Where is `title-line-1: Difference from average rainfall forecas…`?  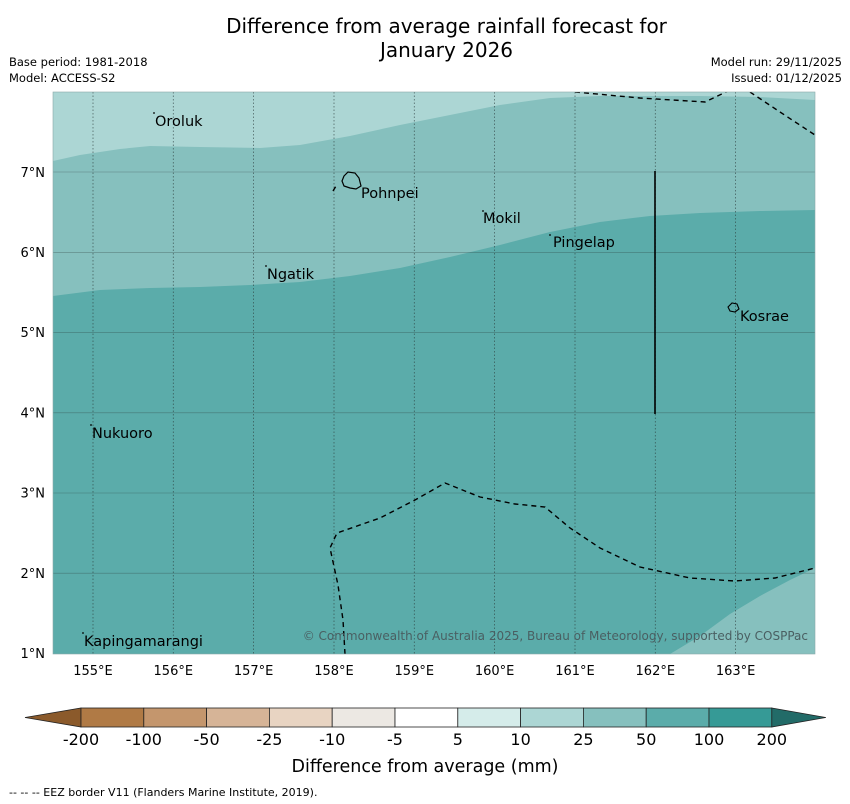
title-line-1: Difference from average rainfall forecas… is located at coordinates (446, 26).